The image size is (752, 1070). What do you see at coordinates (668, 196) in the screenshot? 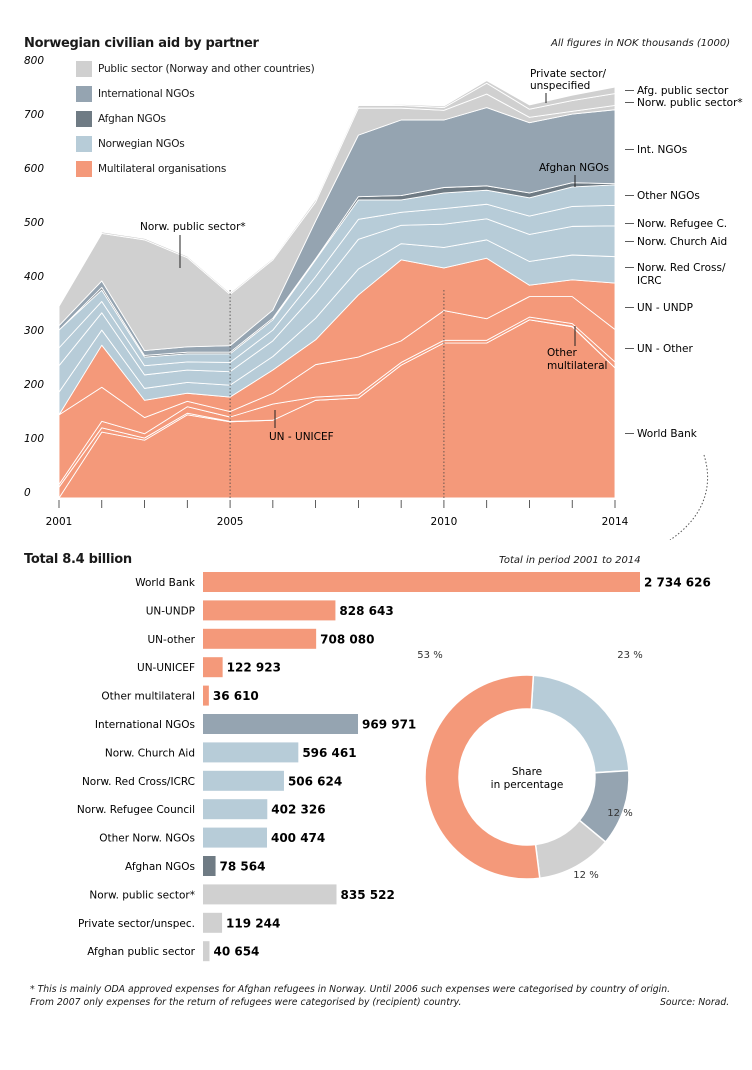
I see `right-label: Other NGOs` at bounding box center [668, 196].